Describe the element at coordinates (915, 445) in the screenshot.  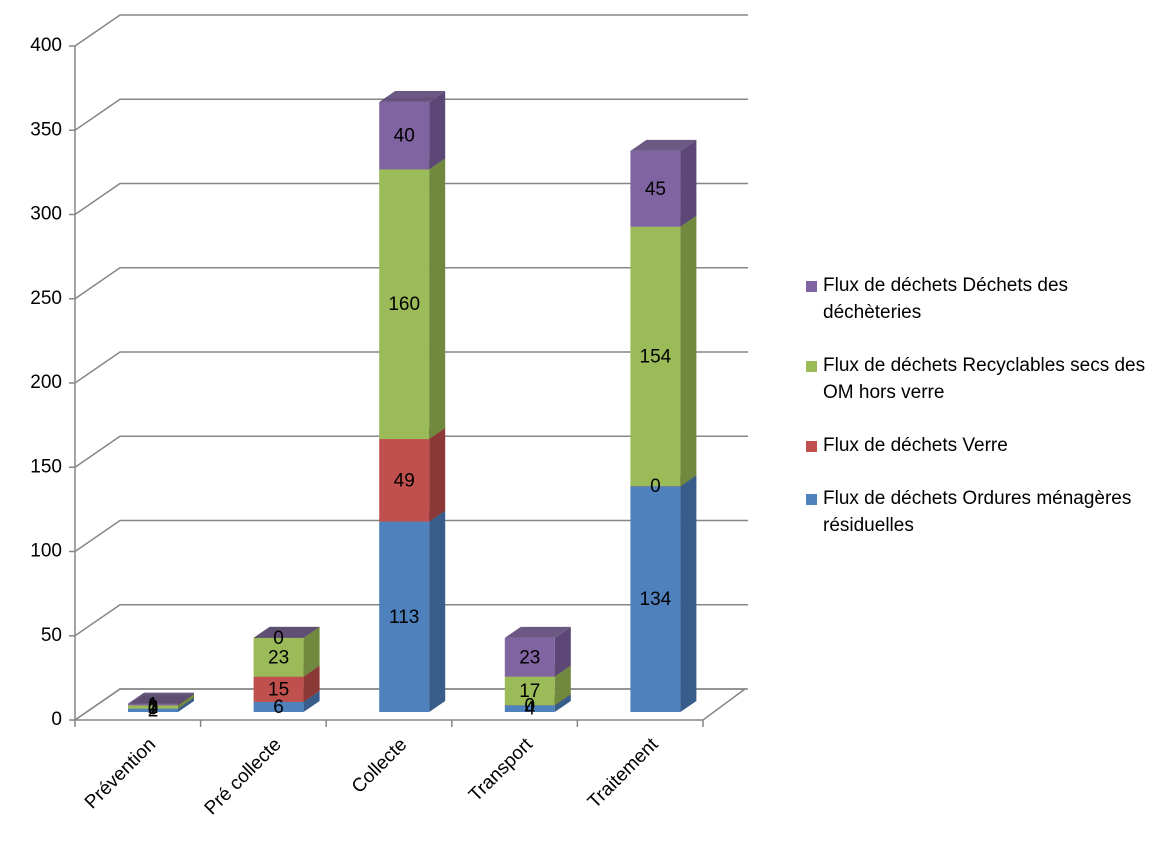
I see `legend-label: Flux de déchets Verre` at that location.